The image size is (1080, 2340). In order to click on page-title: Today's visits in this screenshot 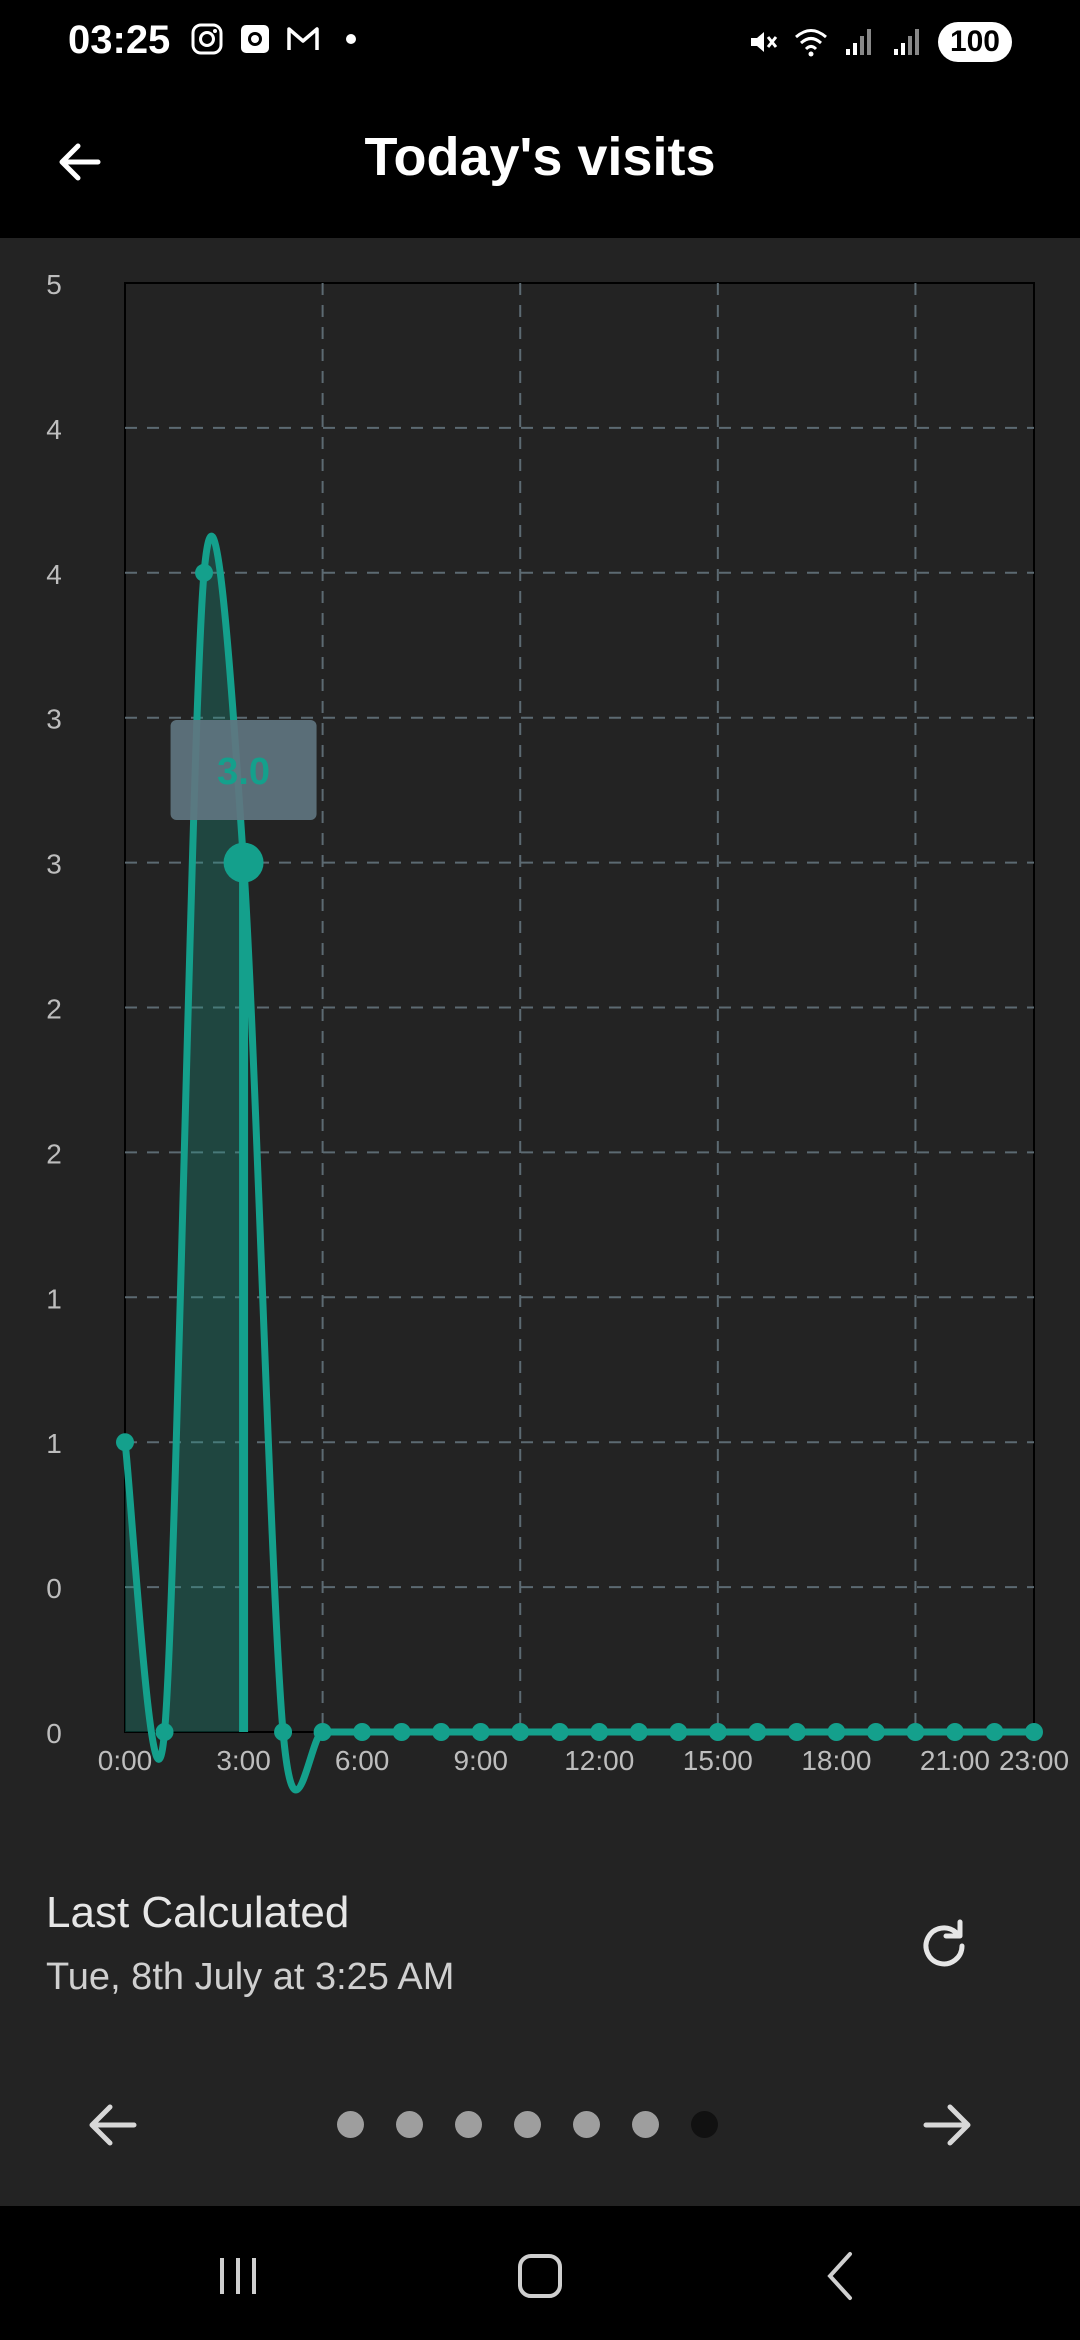, I will do `click(540, 157)`.